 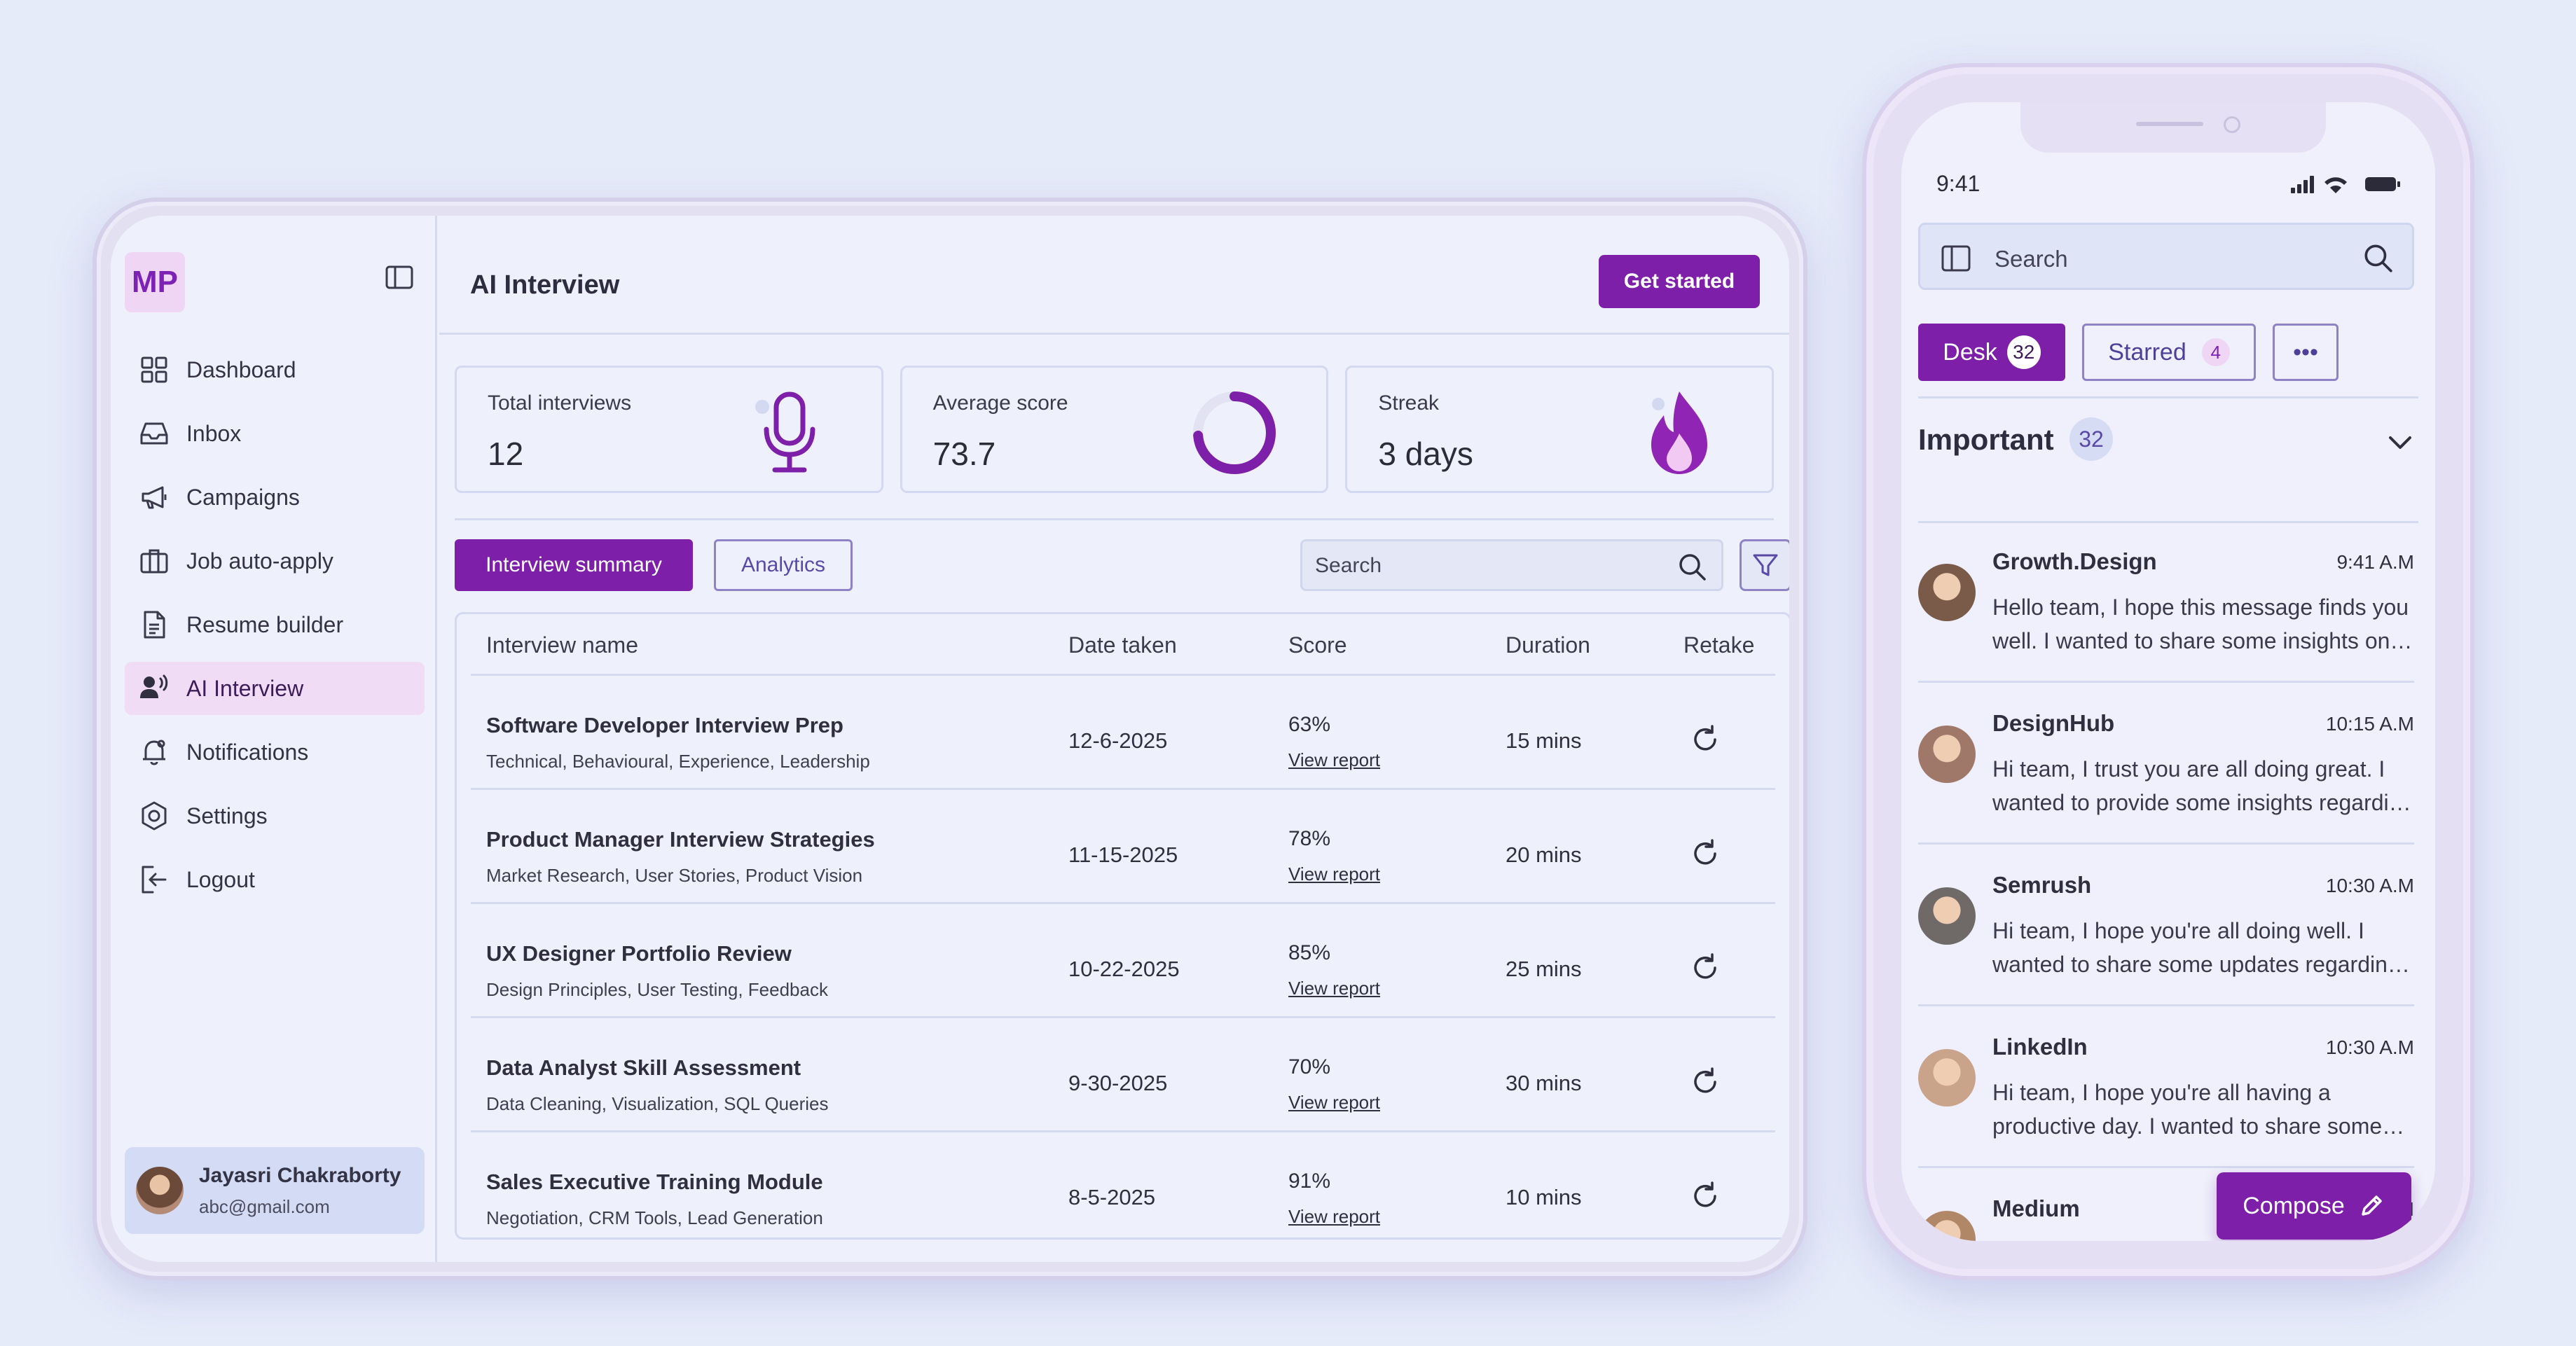 What do you see at coordinates (300, 1207) in the screenshot?
I see `user-email: abc@gmail.com` at bounding box center [300, 1207].